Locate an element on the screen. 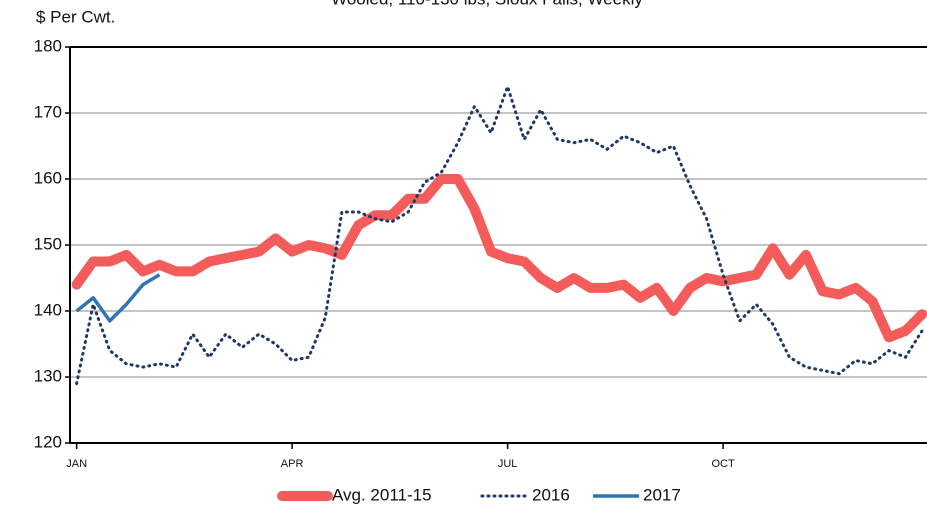  y-tick-label: 170 is located at coordinates (48, 111).